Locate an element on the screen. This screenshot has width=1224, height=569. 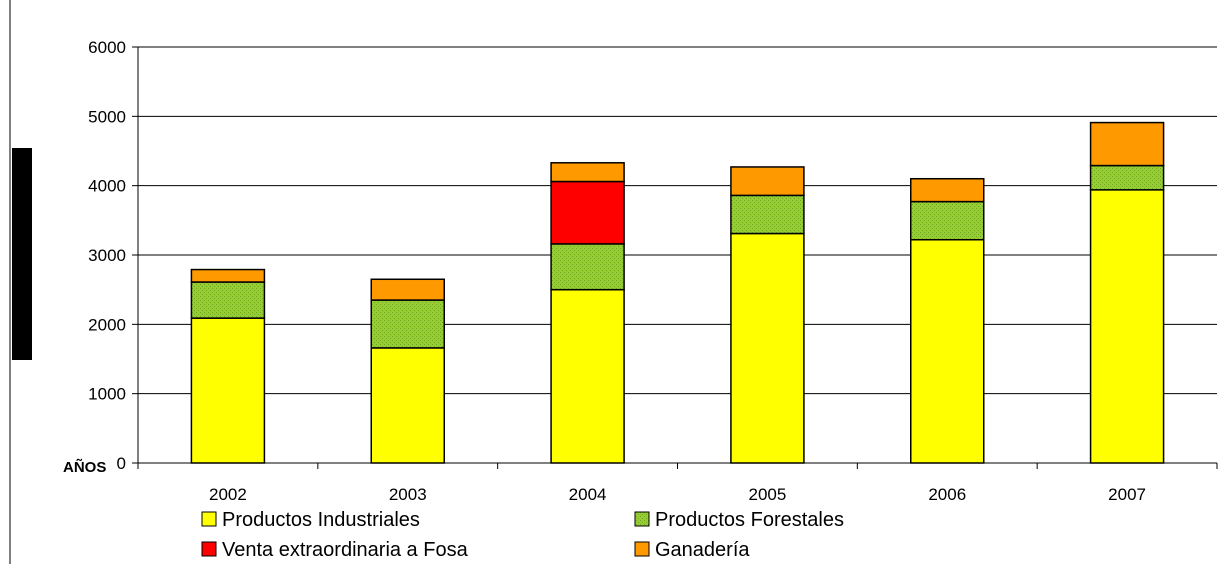
legend-label: Ganadería is located at coordinates (702, 550).